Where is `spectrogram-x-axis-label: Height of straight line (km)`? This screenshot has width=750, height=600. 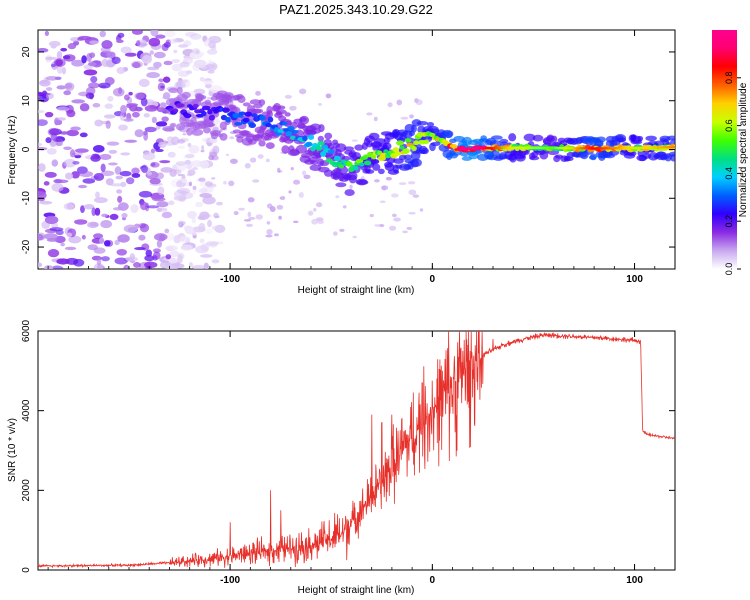 spectrogram-x-axis-label: Height of straight line (km) is located at coordinates (356, 290).